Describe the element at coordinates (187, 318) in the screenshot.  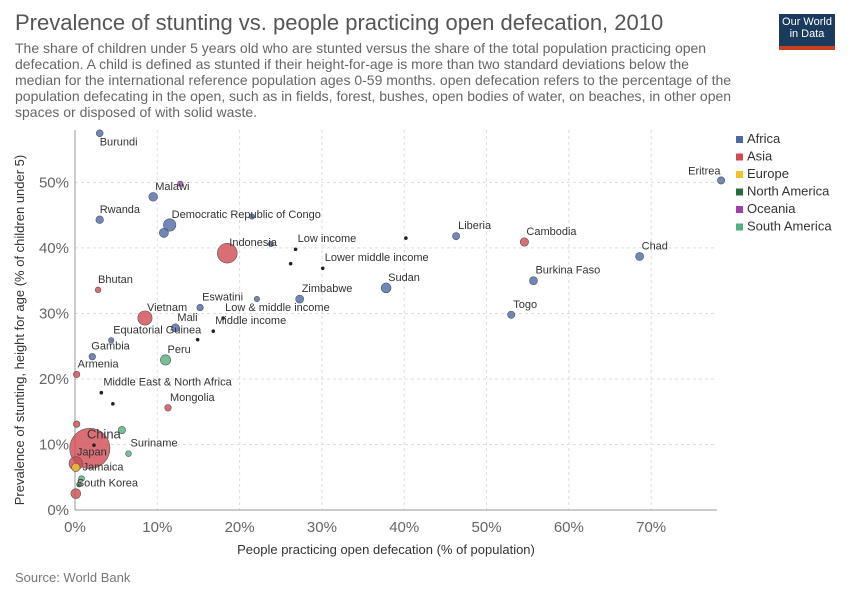
I see `country-label: Mali` at that location.